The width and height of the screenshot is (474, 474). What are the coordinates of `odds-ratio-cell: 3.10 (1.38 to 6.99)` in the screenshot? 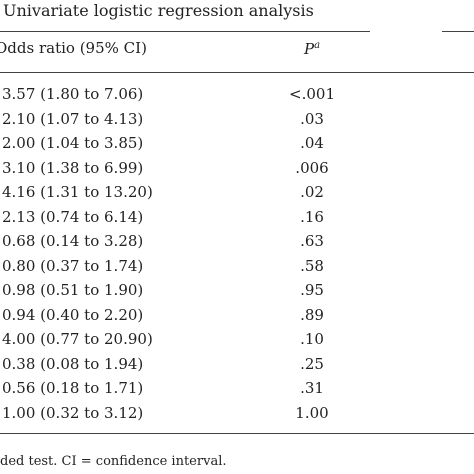 It's located at (73, 167).